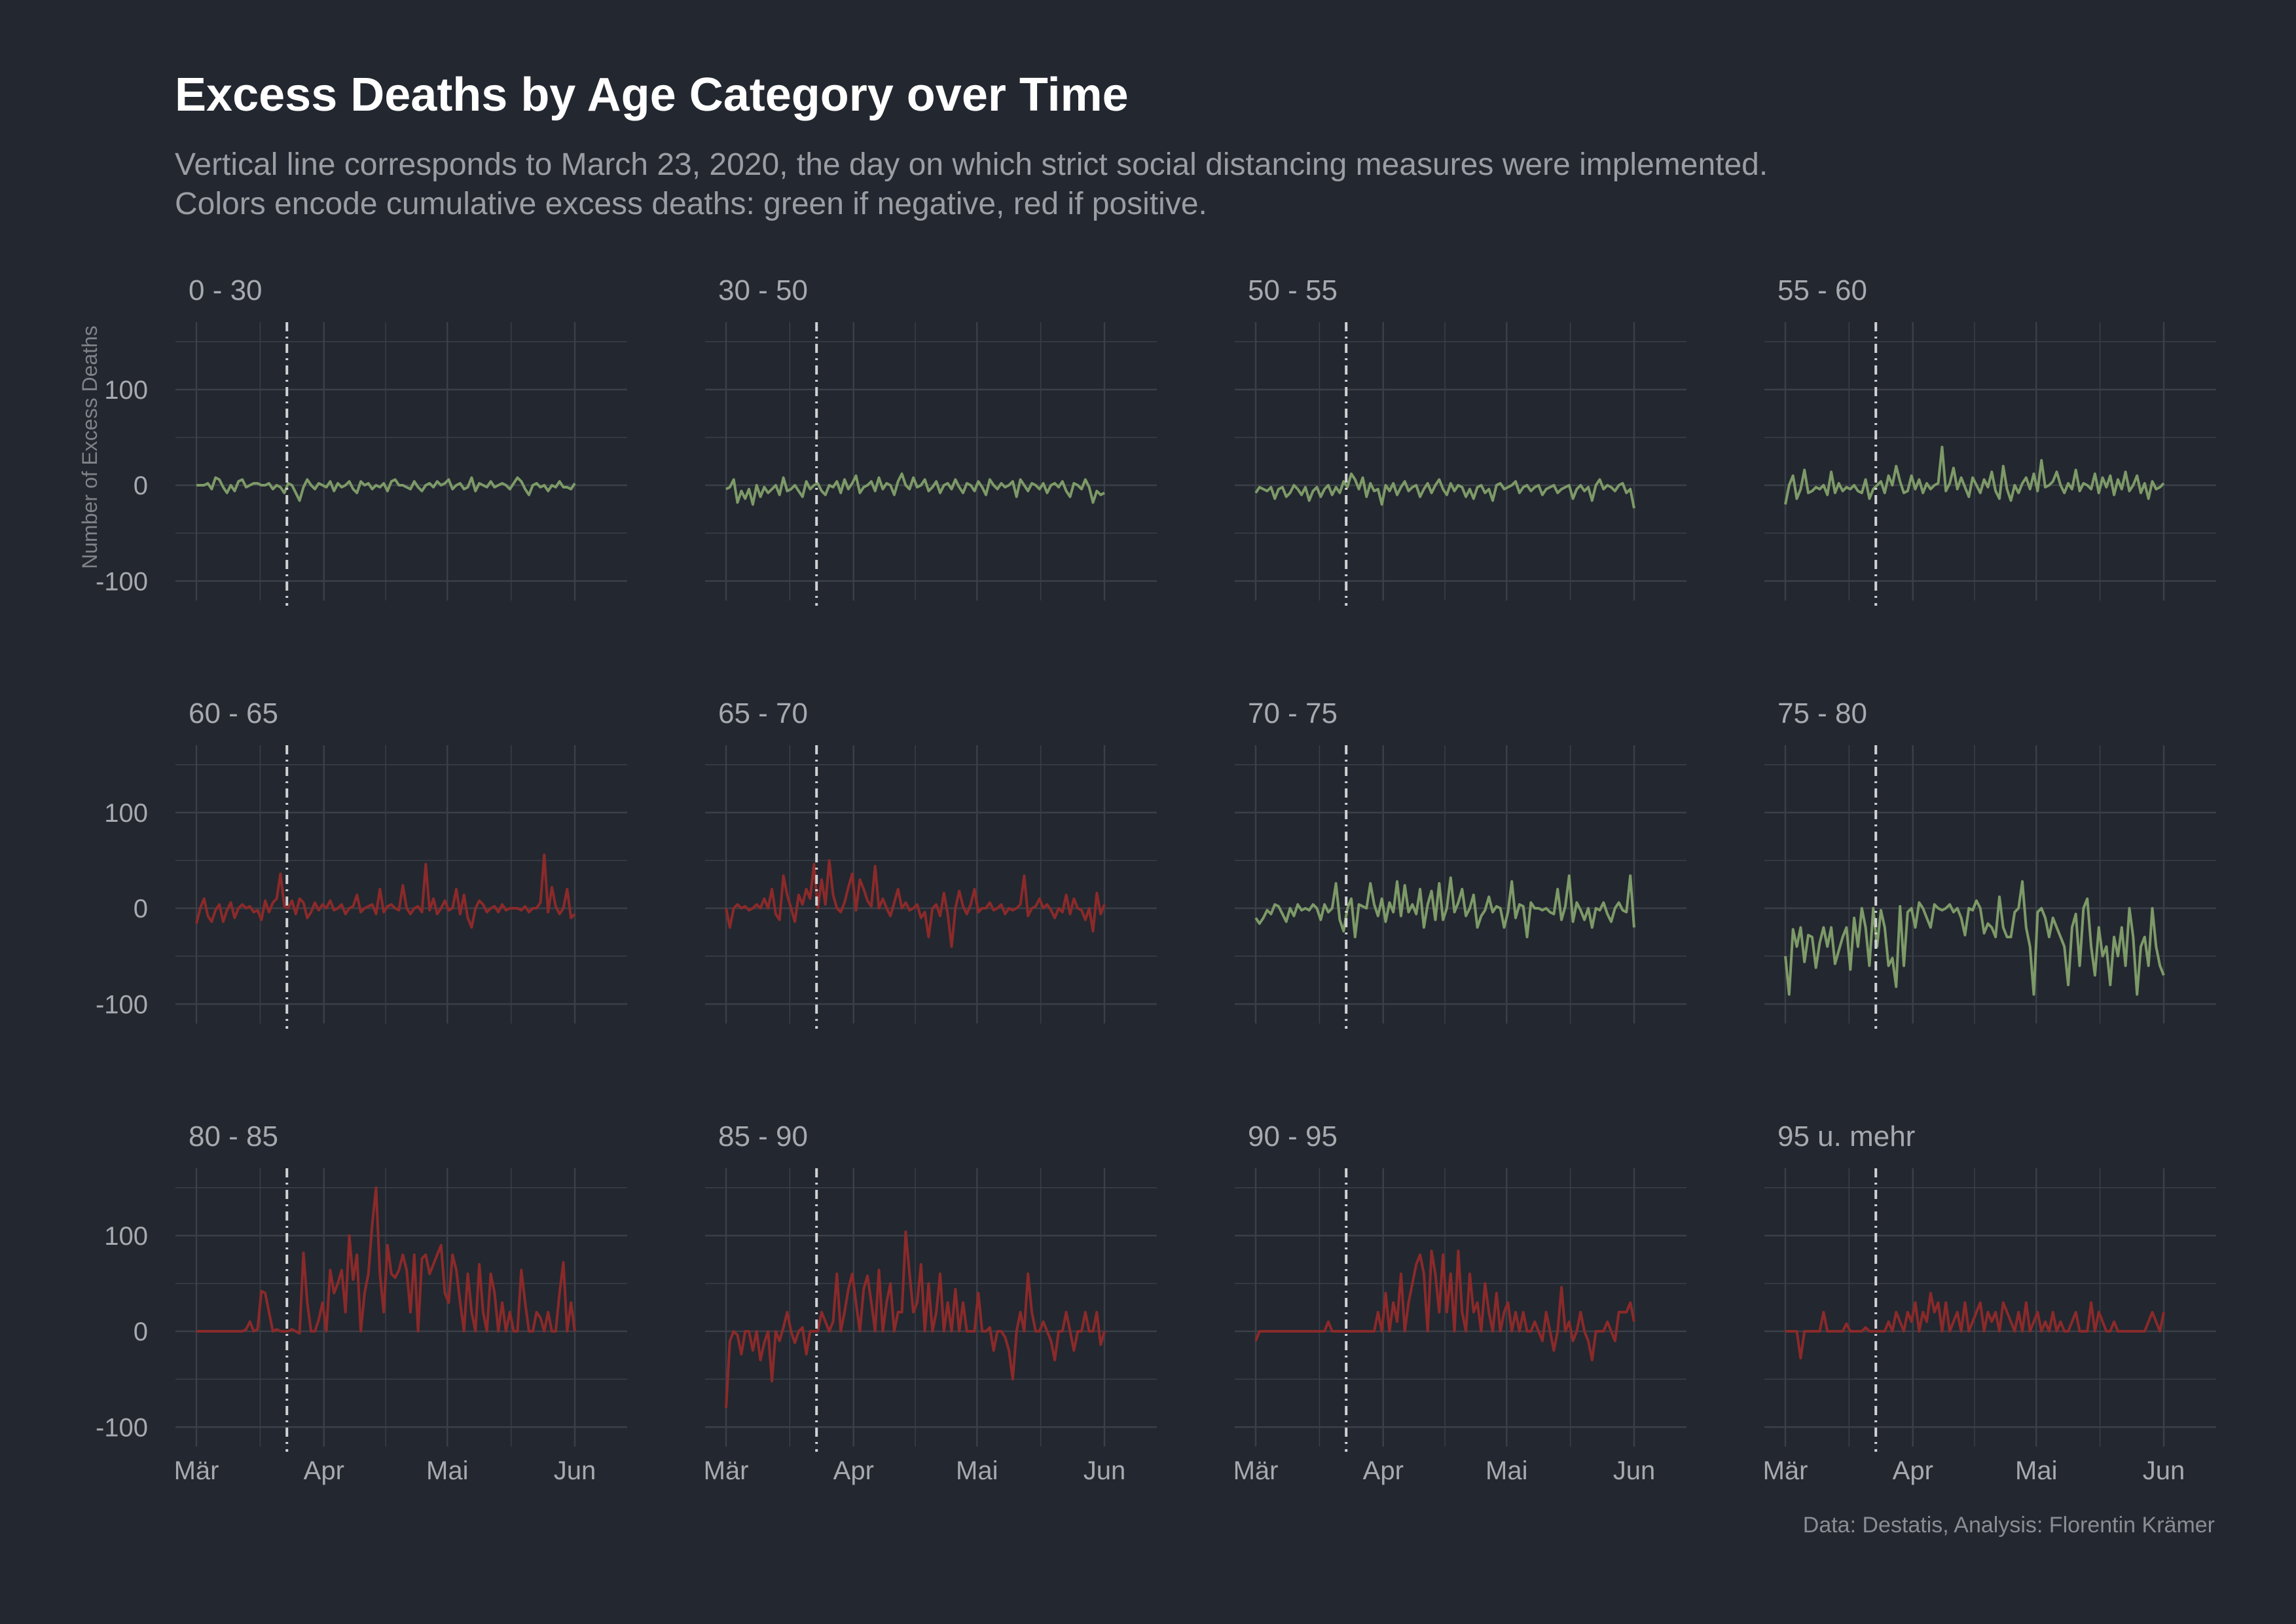 This screenshot has height=1624, width=2296. Describe the element at coordinates (89, 447) in the screenshot. I see `y-axis-title: Number of Excess Deaths` at that location.